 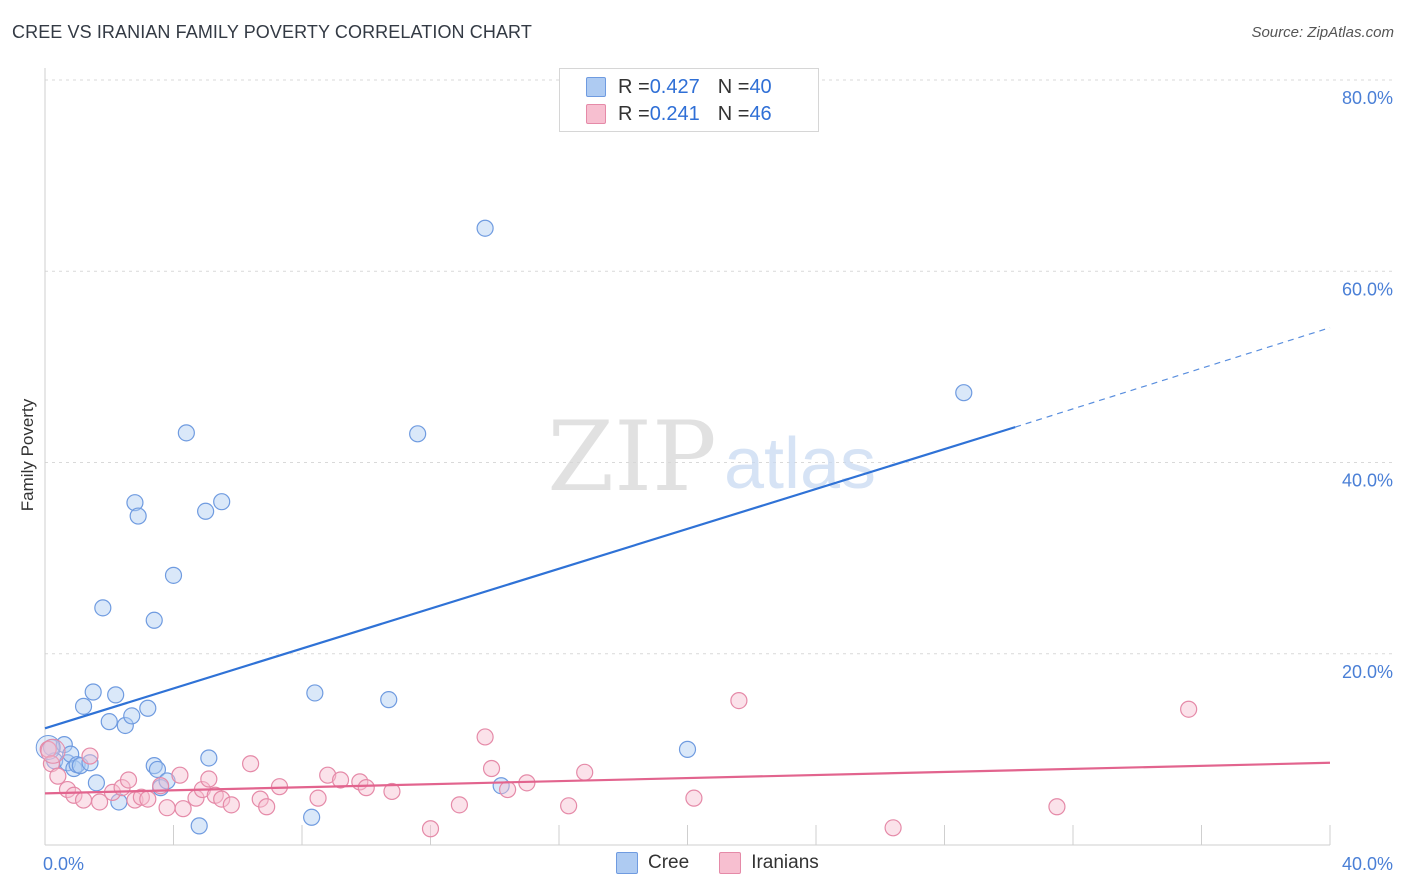 What do you see at coordinates (1367, 289) in the screenshot?
I see `y-tick-label: 60.0%` at bounding box center [1367, 289].